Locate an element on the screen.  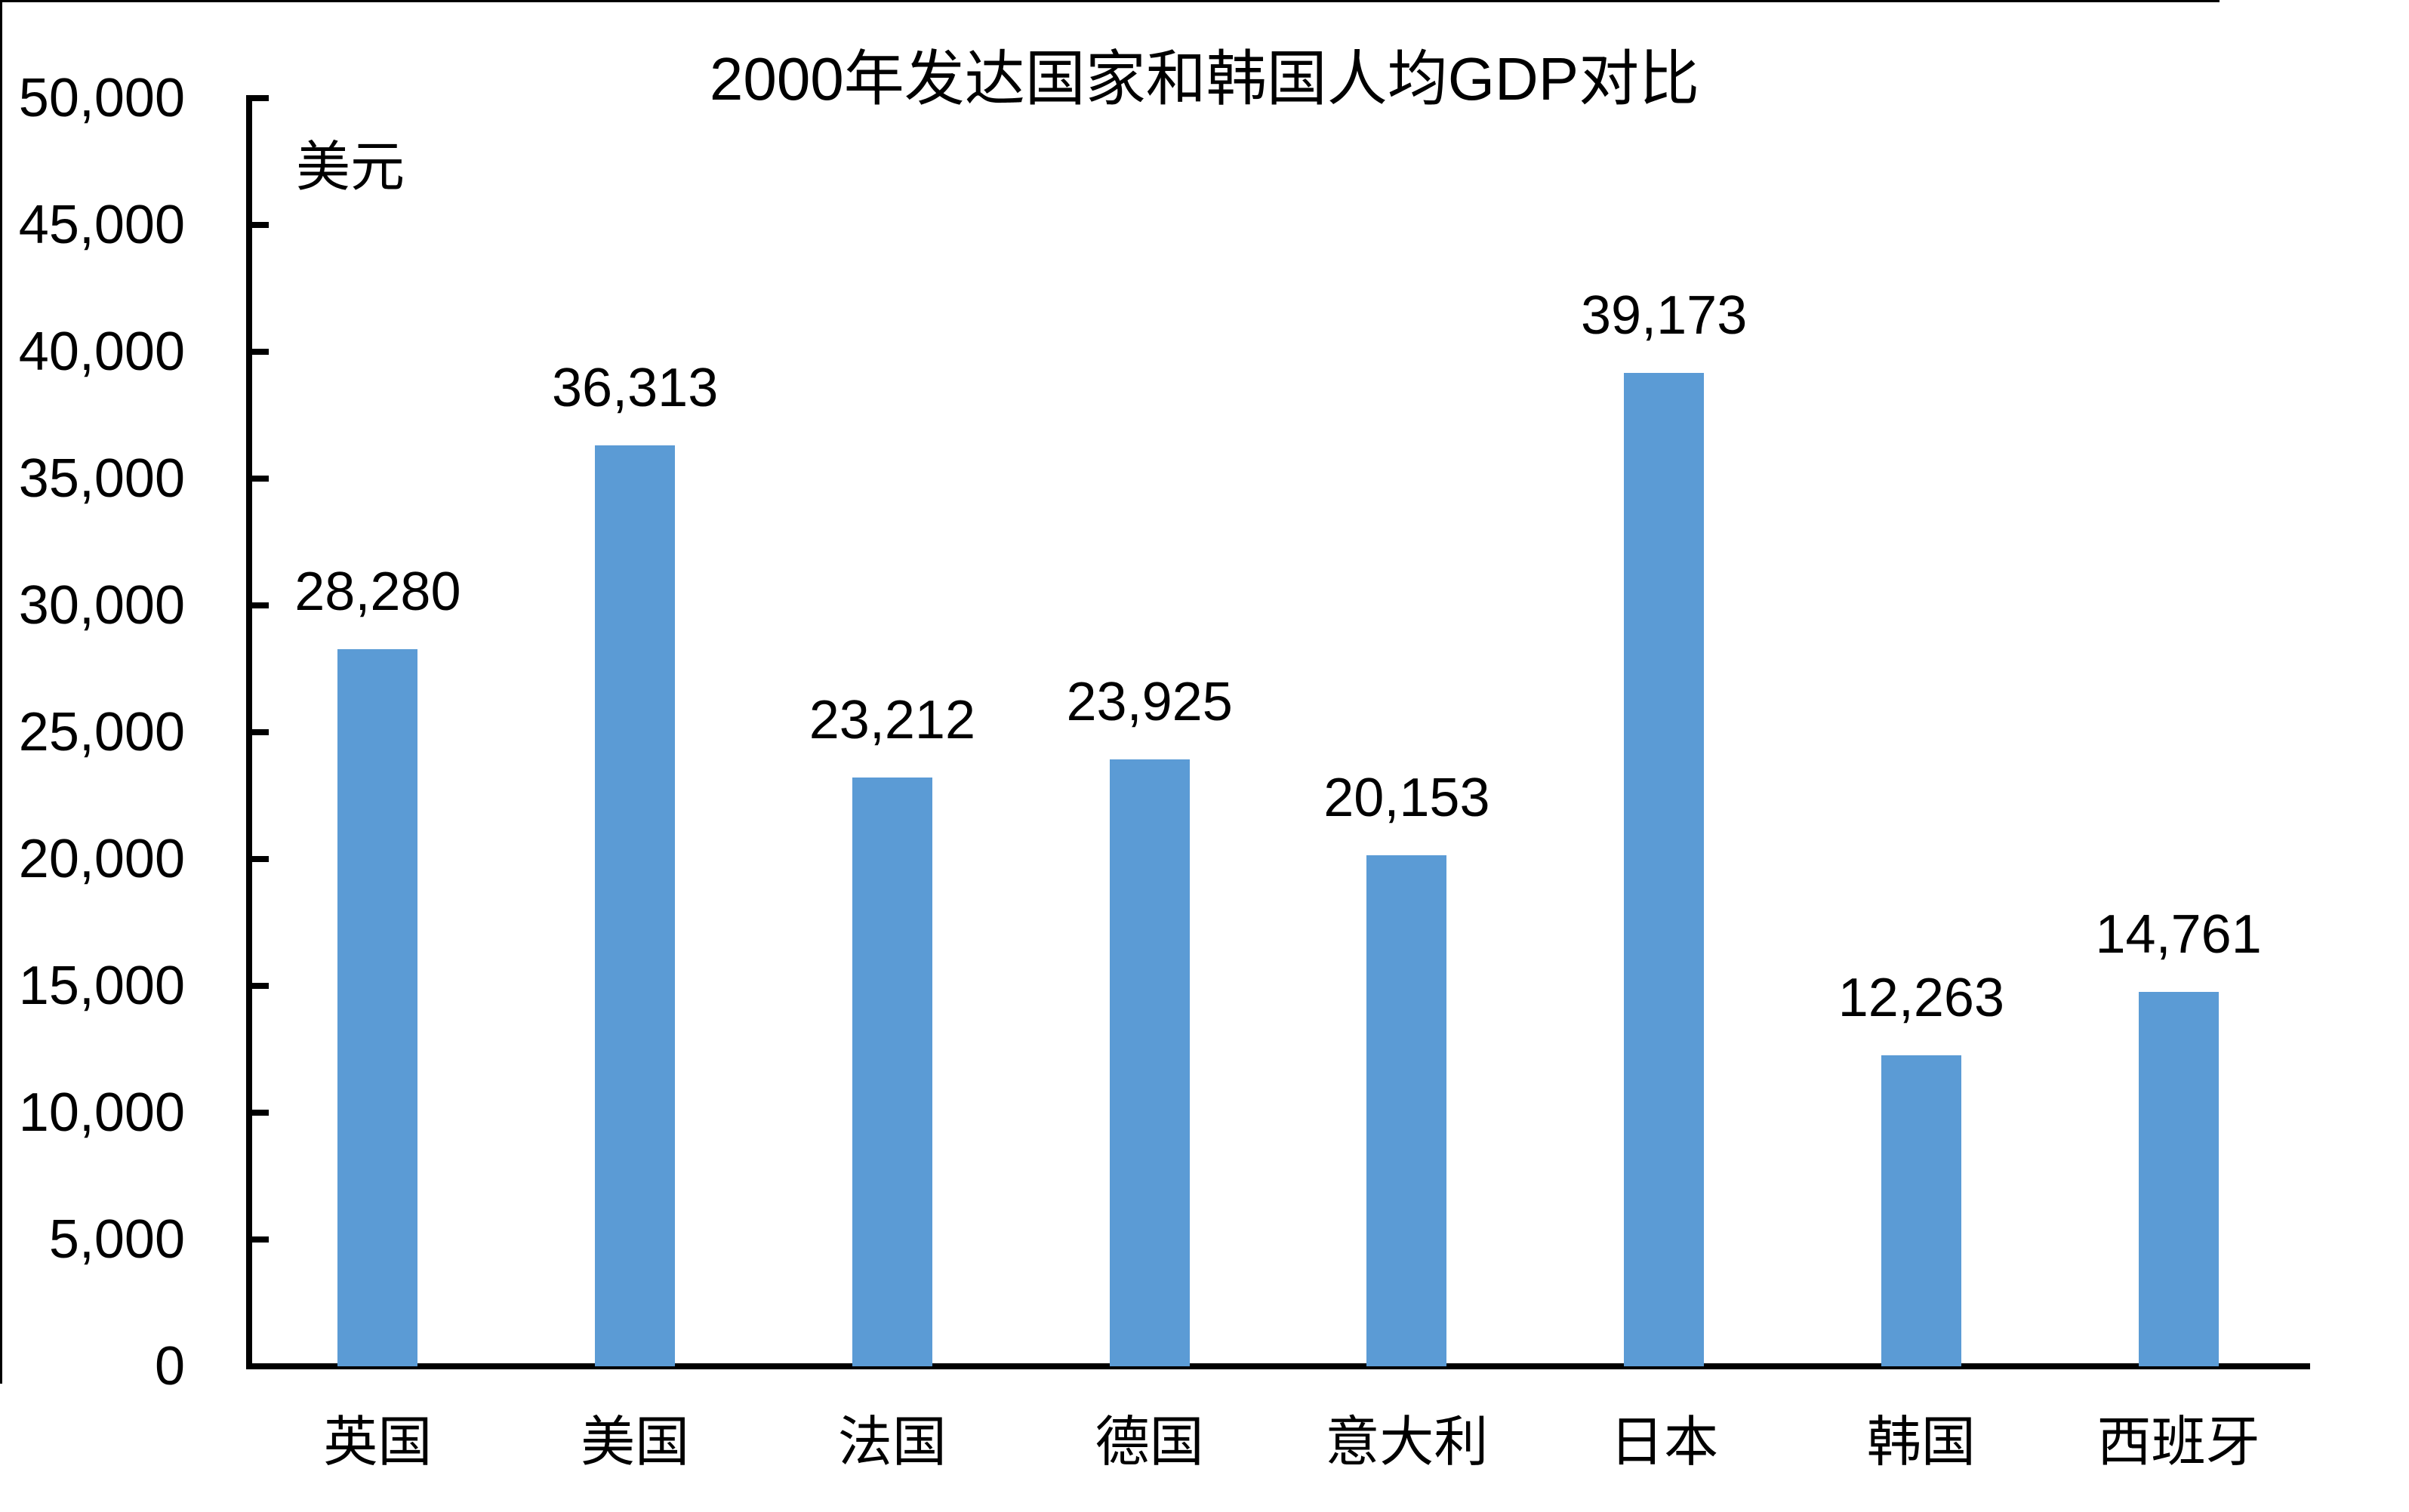
category-label: 日本 is located at coordinates (1664, 1442).